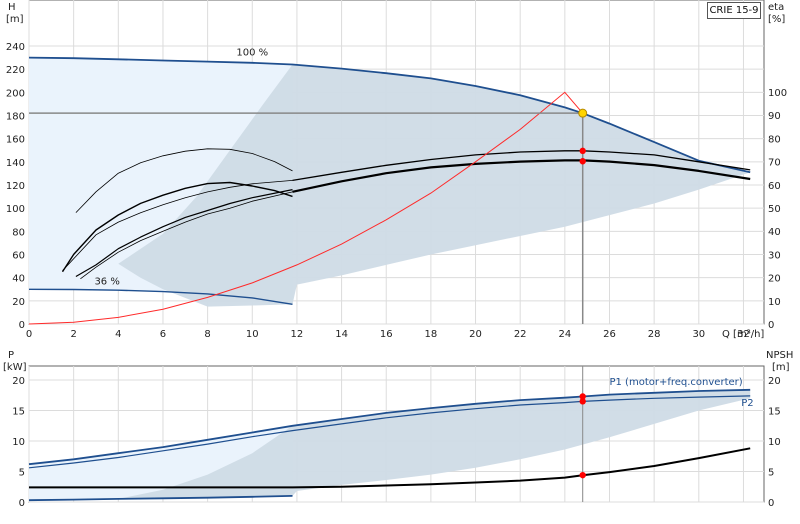 Image resolution: width=800 pixels, height=524 pixels. Describe the element at coordinates (252, 52) in the screenshot. I see `speed-label-100: 100 %` at that location.